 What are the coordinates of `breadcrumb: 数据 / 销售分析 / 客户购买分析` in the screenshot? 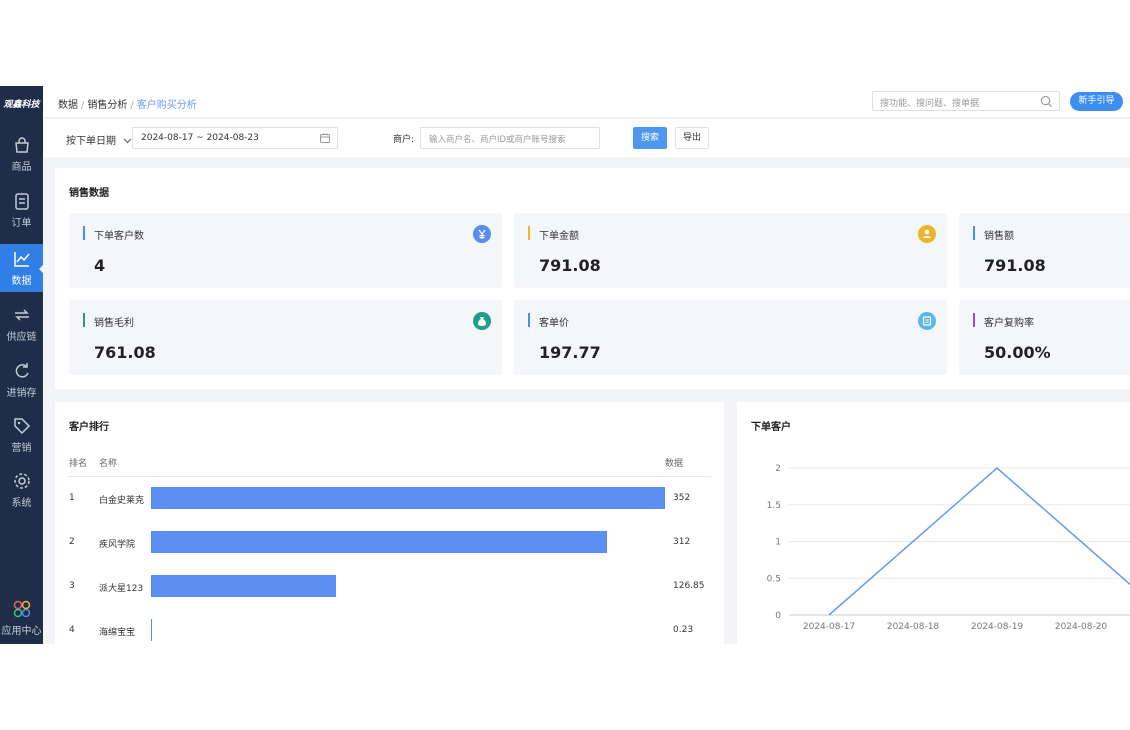 It's located at (127, 105).